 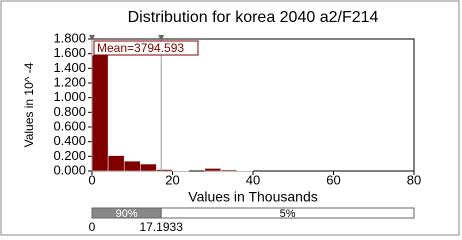 What do you see at coordinates (253, 179) in the screenshot?
I see `x-tick-label: 40` at bounding box center [253, 179].